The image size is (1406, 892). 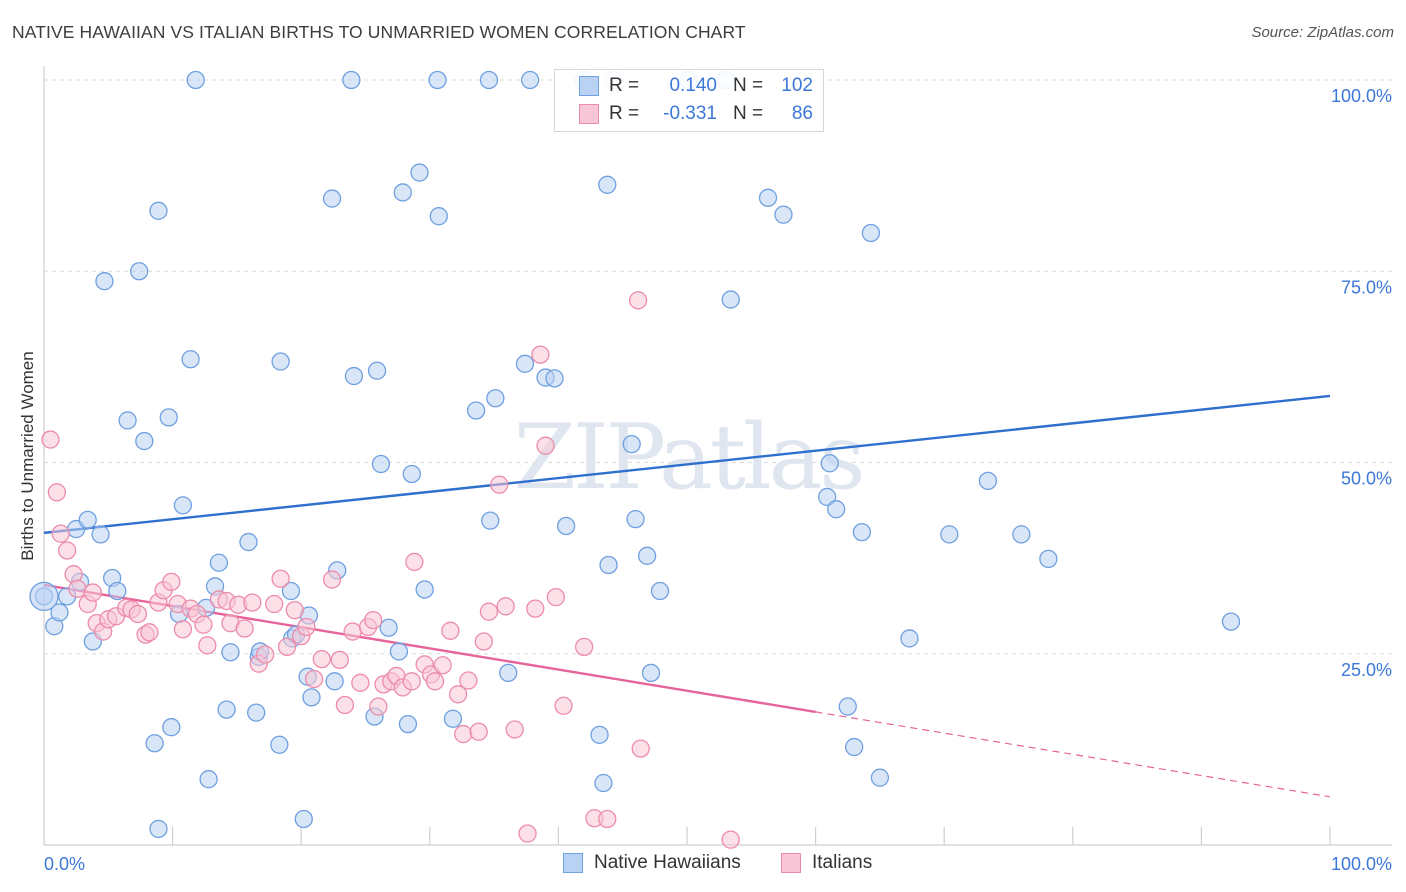 What do you see at coordinates (1073, 754) in the screenshot?
I see `trend-line-italians-extension` at bounding box center [1073, 754].